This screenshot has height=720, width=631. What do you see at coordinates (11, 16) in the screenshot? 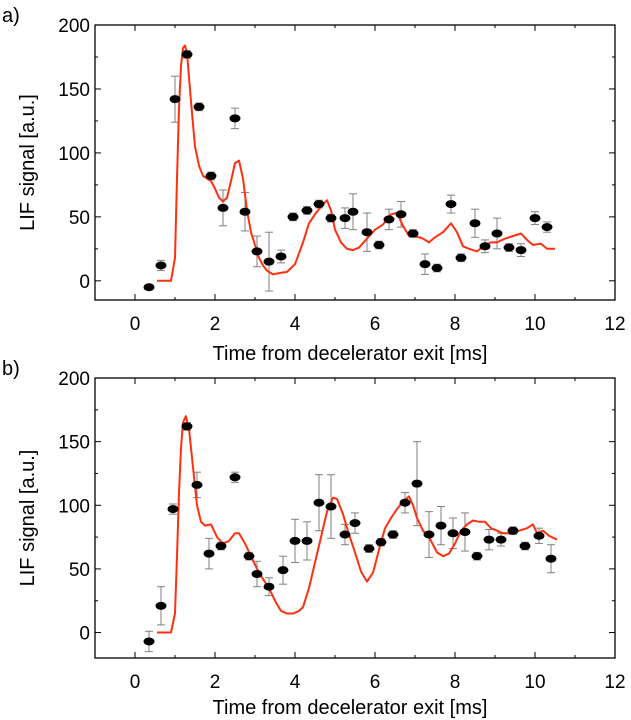
I see `panel-label: a)` at bounding box center [11, 16].